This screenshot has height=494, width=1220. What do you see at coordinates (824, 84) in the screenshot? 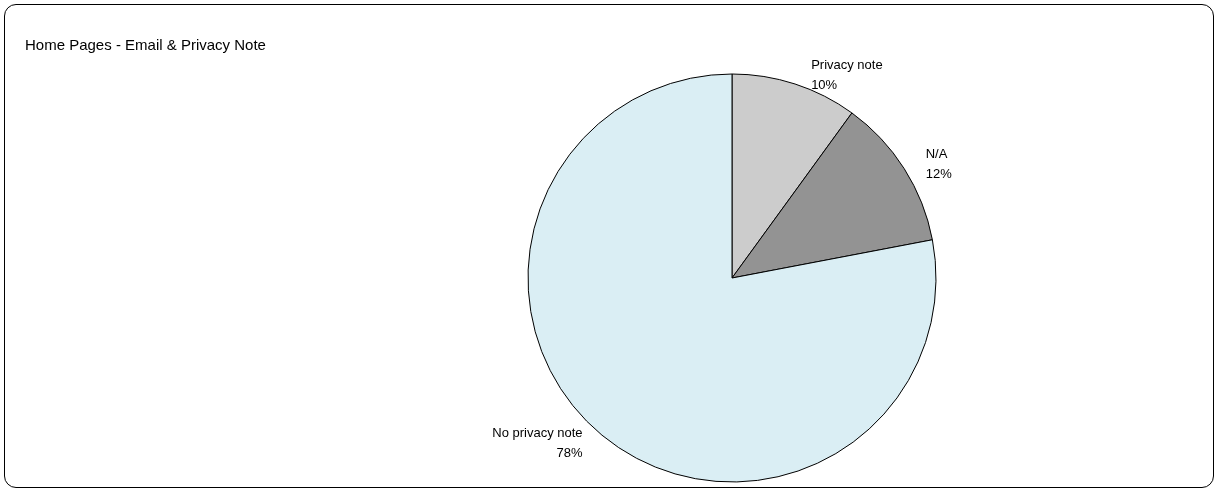
I see `data-label: 10%` at bounding box center [824, 84].